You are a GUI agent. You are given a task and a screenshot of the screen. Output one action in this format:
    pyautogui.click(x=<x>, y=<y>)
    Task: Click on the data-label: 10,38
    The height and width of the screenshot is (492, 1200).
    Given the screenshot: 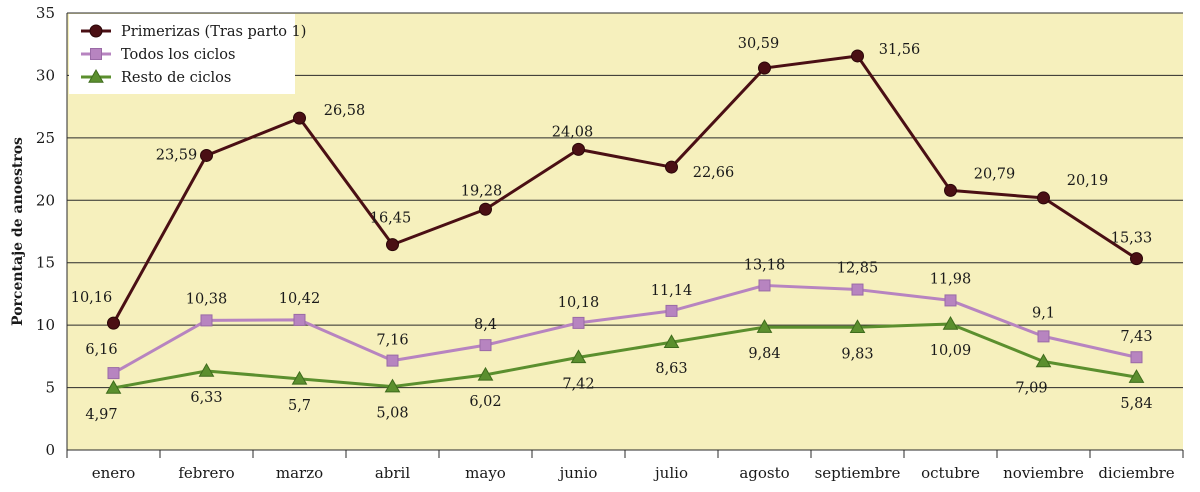 What is the action you would take?
    pyautogui.click(x=207, y=299)
    